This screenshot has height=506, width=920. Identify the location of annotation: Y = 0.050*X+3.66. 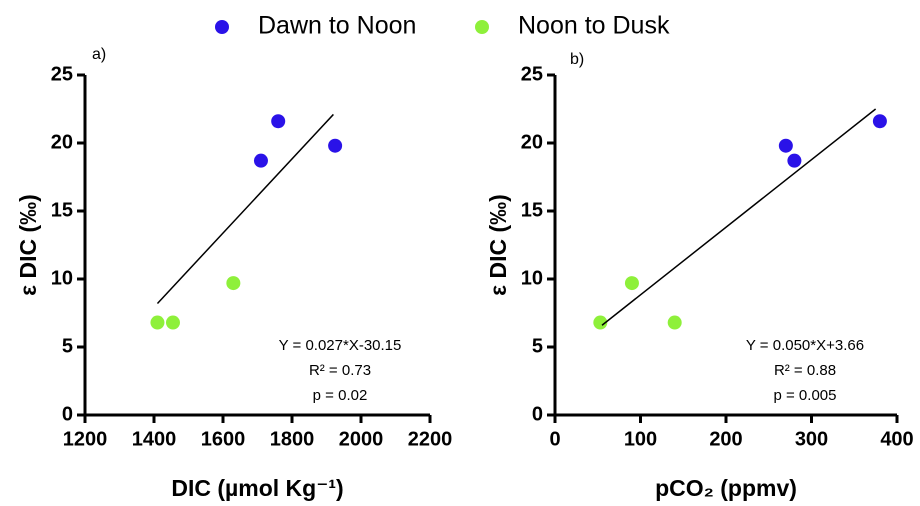
(805, 345).